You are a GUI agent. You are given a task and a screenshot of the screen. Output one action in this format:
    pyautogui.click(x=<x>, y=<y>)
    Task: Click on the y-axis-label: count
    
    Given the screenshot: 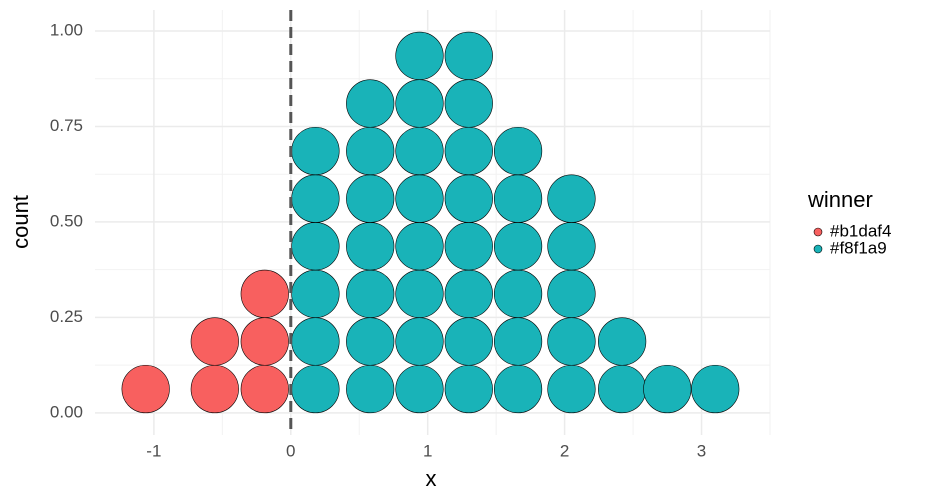 What is the action you would take?
    pyautogui.click(x=20, y=222)
    